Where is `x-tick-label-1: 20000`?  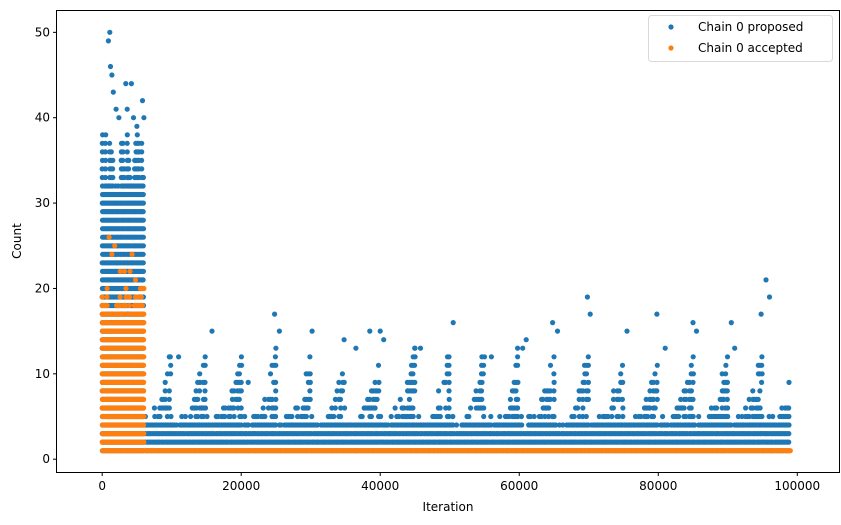 x-tick-label-1: 20000 is located at coordinates (241, 486).